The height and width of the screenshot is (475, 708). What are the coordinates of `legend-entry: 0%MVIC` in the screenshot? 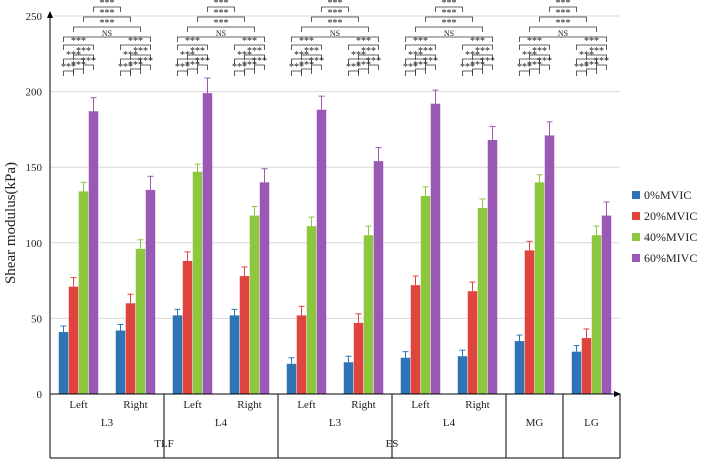 It's located at (667, 195).